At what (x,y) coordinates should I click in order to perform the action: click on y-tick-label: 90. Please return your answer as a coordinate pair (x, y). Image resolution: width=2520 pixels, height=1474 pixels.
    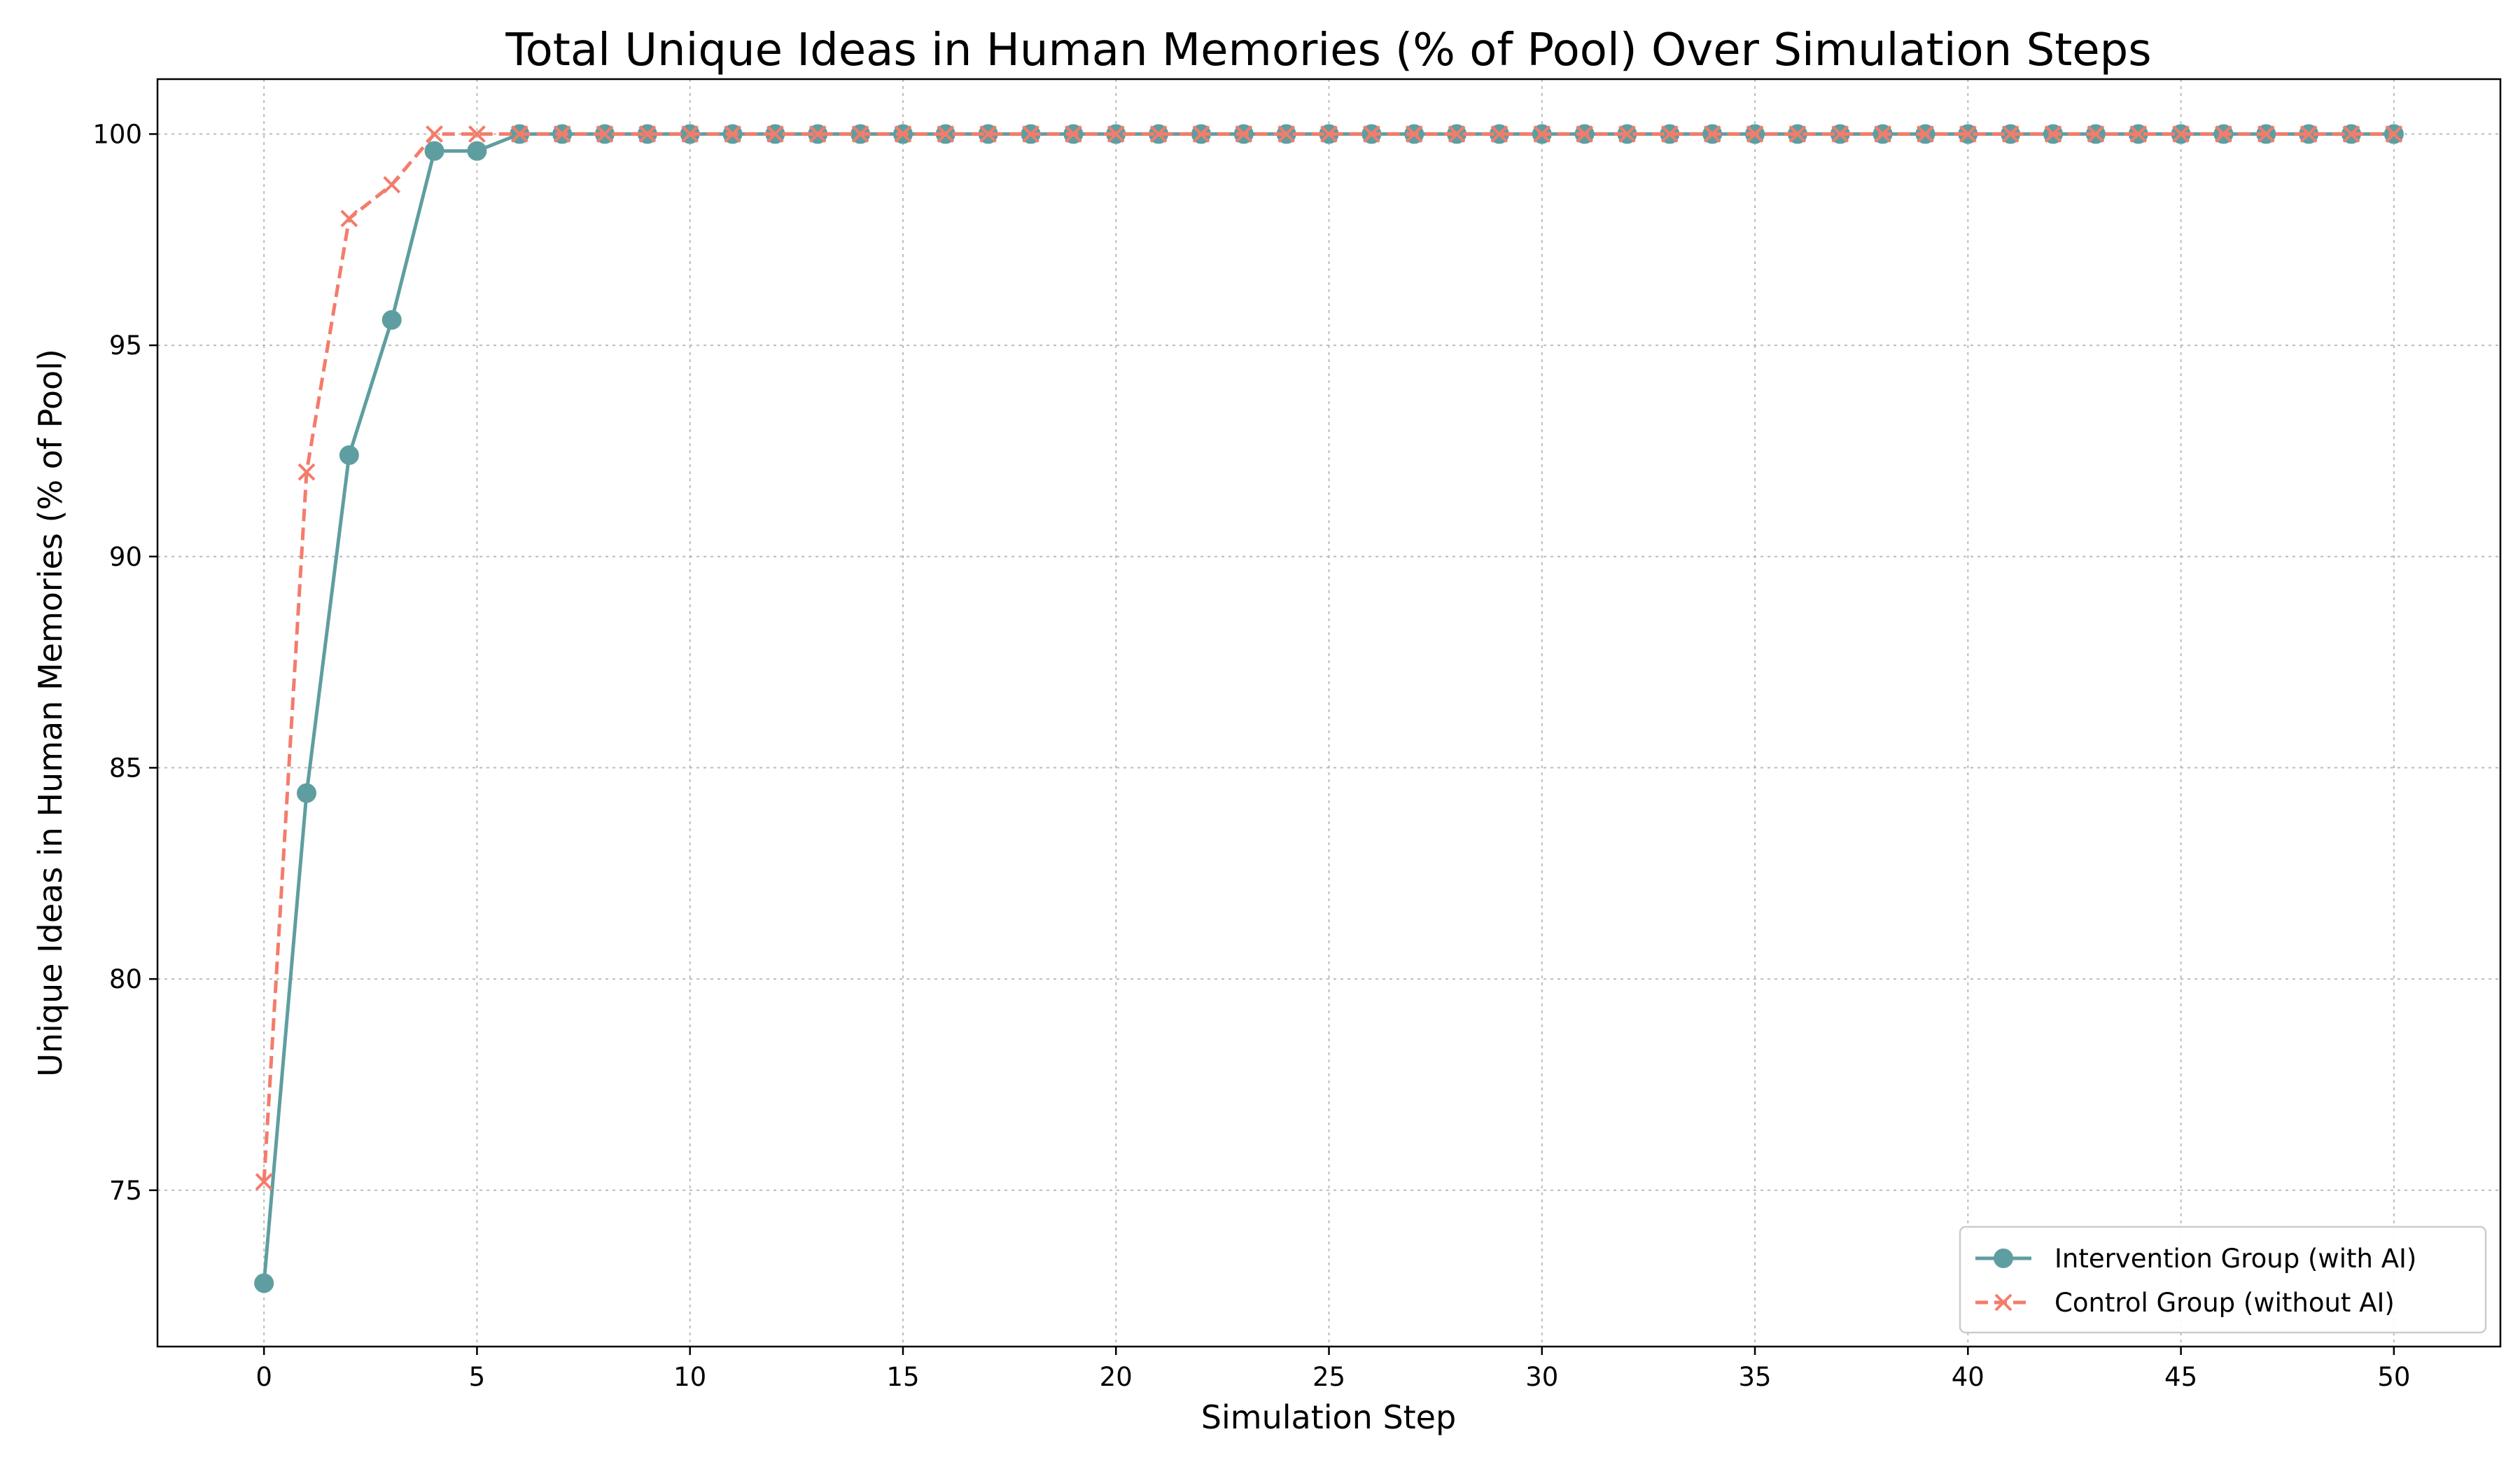
    Looking at the image, I should click on (125, 557).